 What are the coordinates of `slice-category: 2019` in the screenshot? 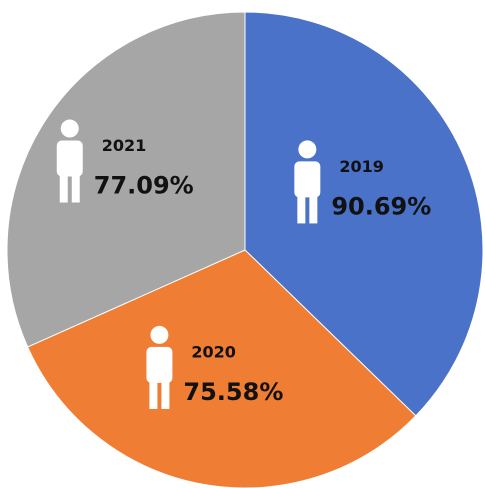 It's located at (361, 166).